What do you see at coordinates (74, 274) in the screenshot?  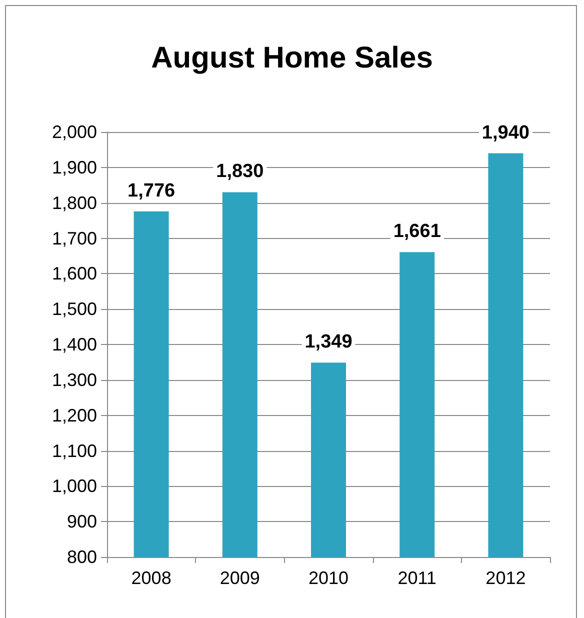 I see `y-tick-label: 1,600` at bounding box center [74, 274].